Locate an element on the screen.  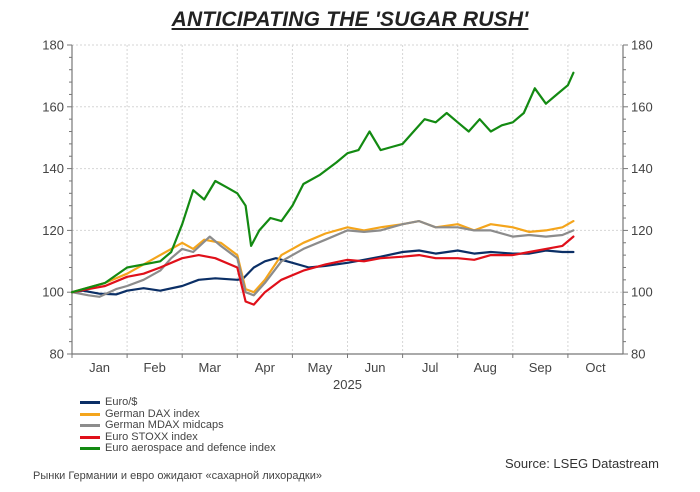
y-tick-label-left: 180 is located at coordinates (53, 45).